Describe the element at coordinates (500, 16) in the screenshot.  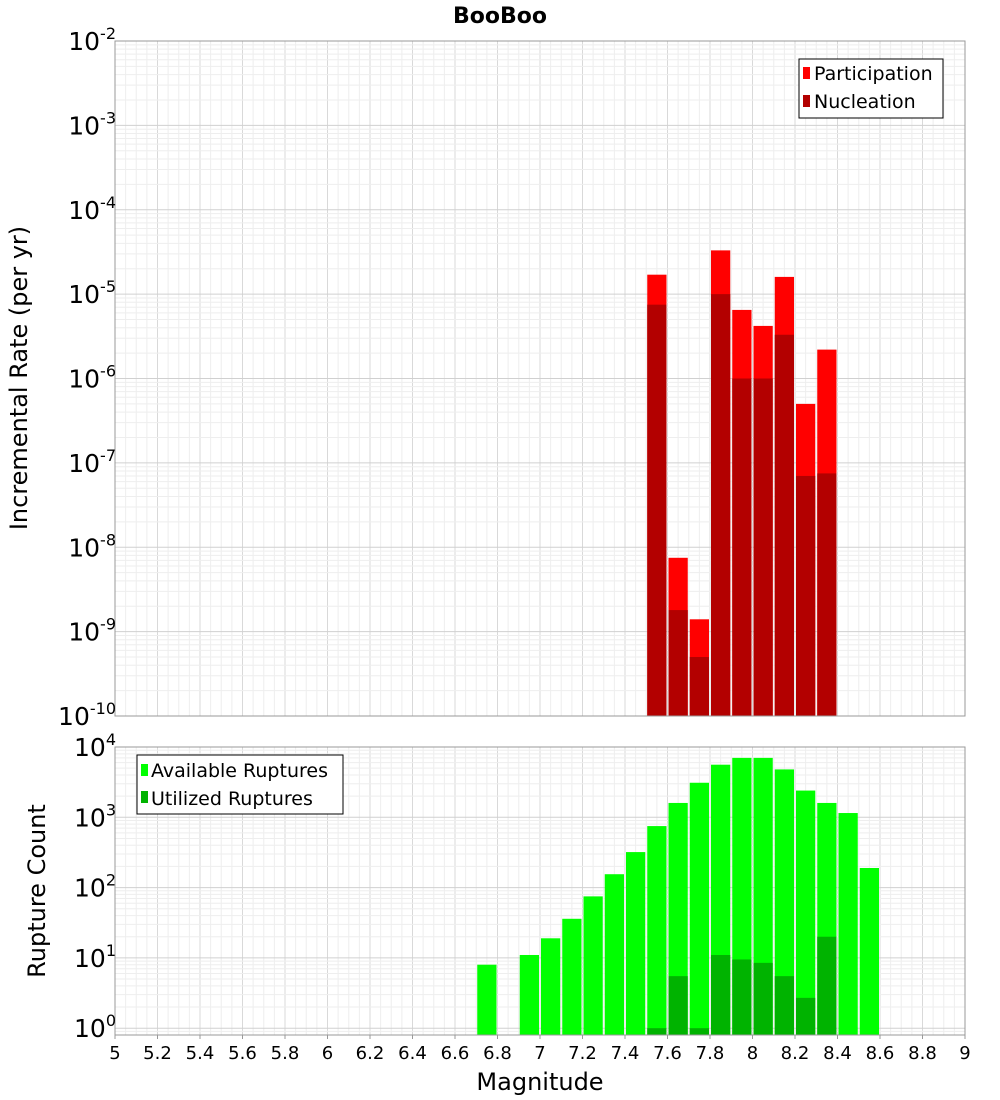
I see `chart-title: BooBoo` at that location.